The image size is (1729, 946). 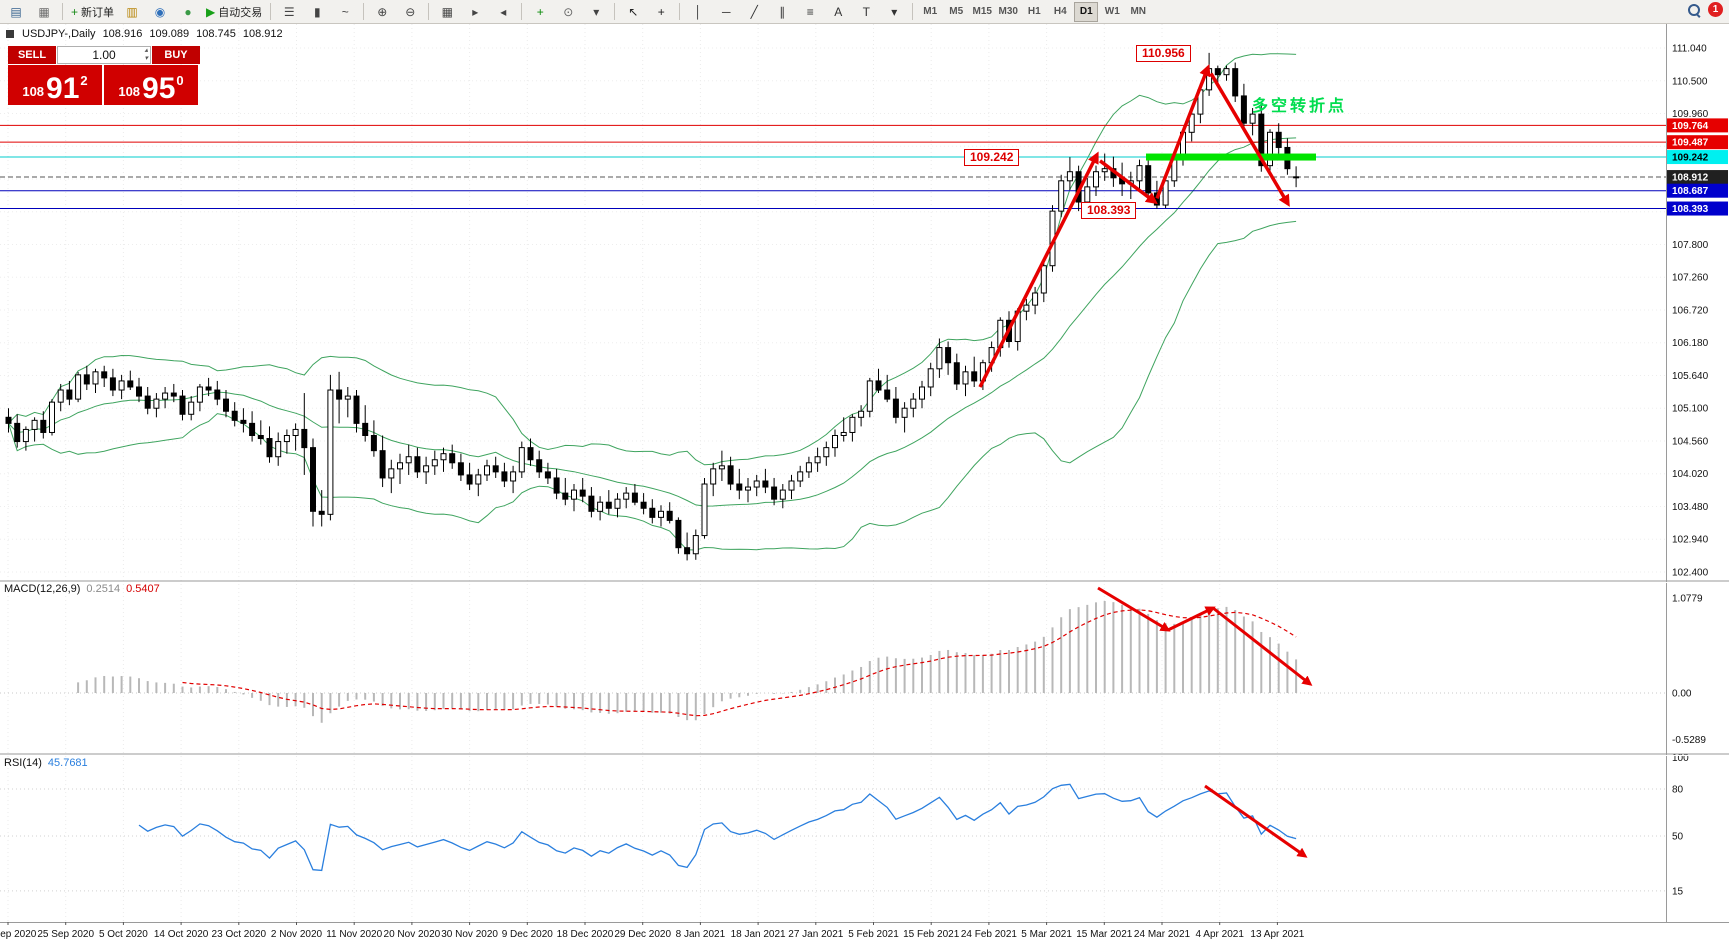 I want to click on svg-text: 102.400, so click(x=1690, y=572).